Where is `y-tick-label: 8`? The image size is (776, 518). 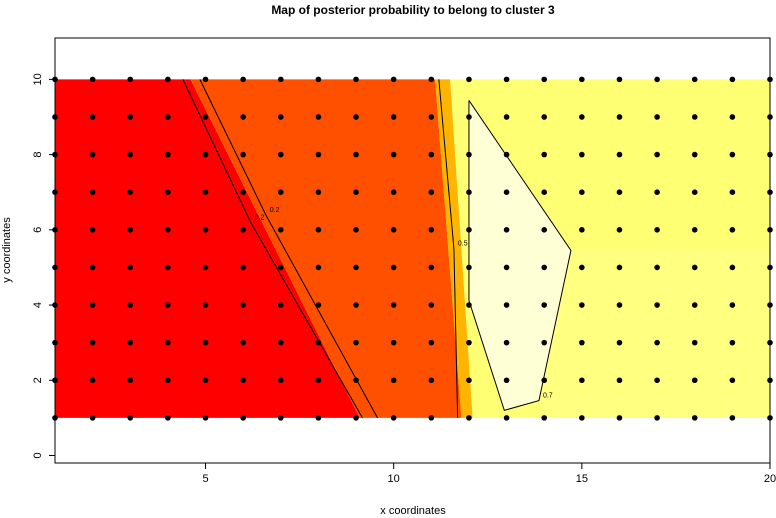
y-tick-label: 8 is located at coordinates (38, 155).